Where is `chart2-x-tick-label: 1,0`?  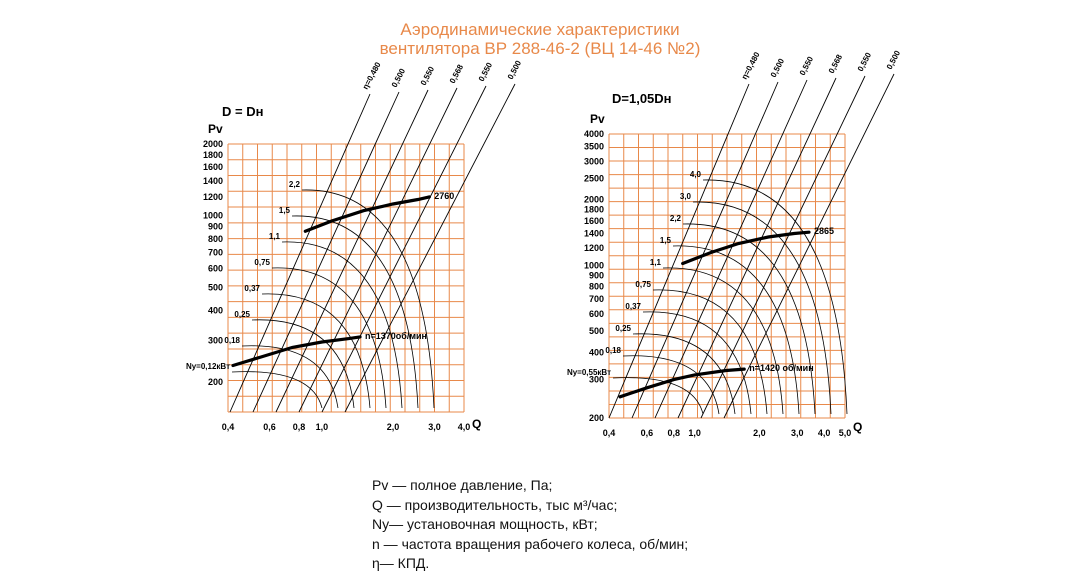 chart2-x-tick-label: 1,0 is located at coordinates (694, 433).